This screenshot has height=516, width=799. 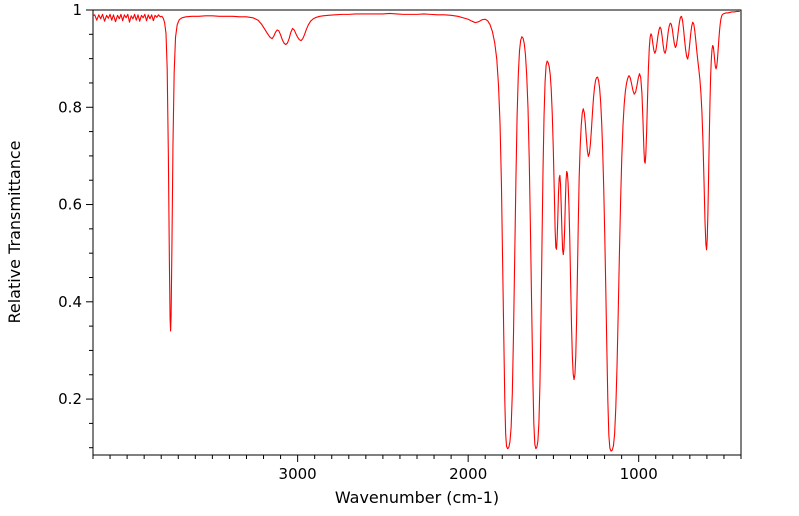 I want to click on y-tick-label: 0.8, so click(x=70, y=107).